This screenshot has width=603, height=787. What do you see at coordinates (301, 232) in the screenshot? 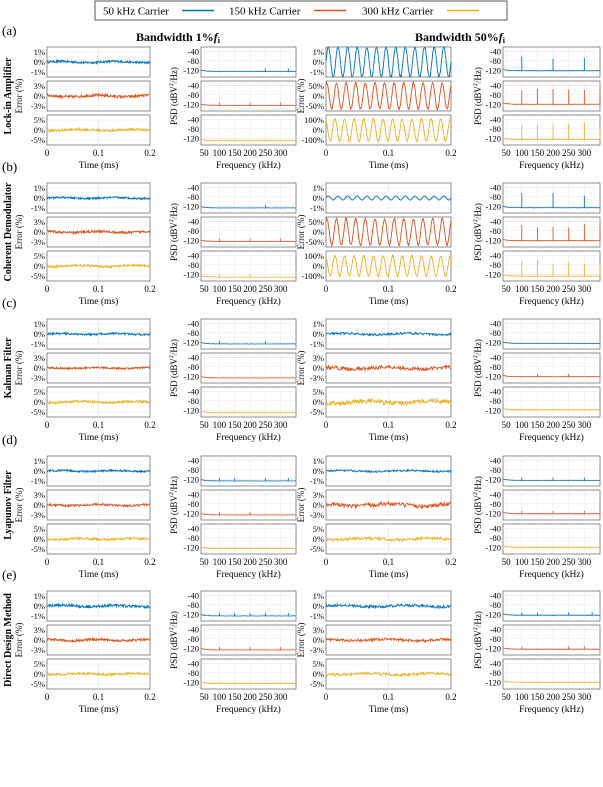
I see `error-ylabel: Error (%)` at bounding box center [301, 232].